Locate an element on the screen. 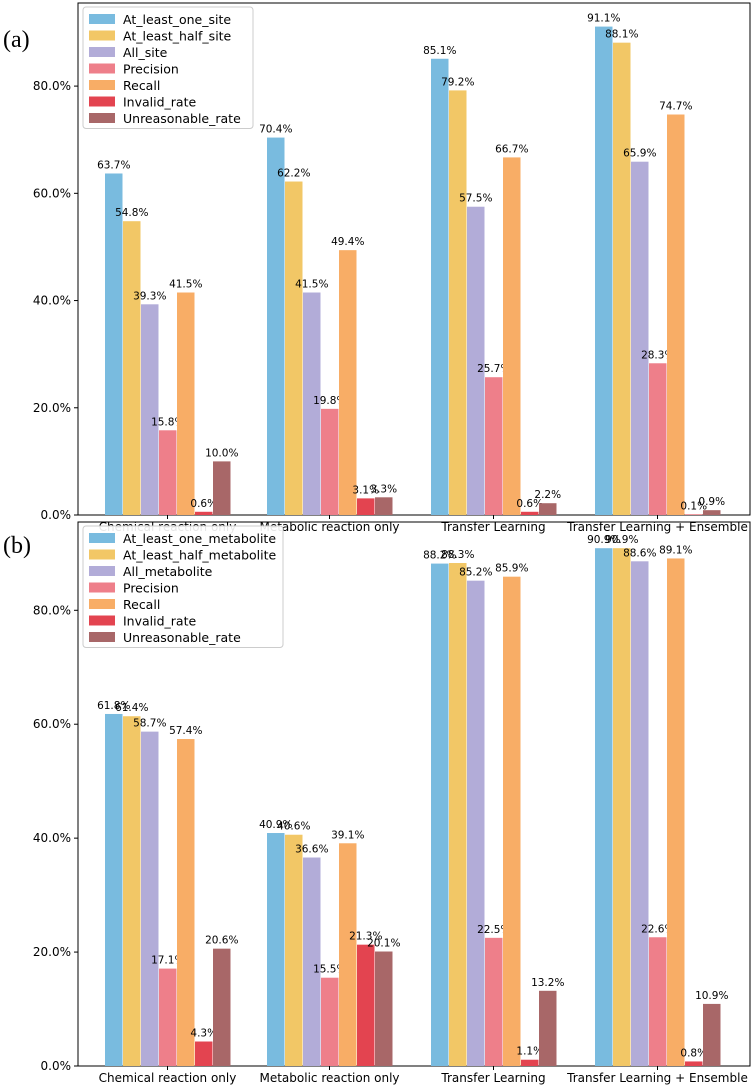 Image resolution: width=755 pixels, height=1085 pixels. data-label: 88.6% is located at coordinates (639, 553).